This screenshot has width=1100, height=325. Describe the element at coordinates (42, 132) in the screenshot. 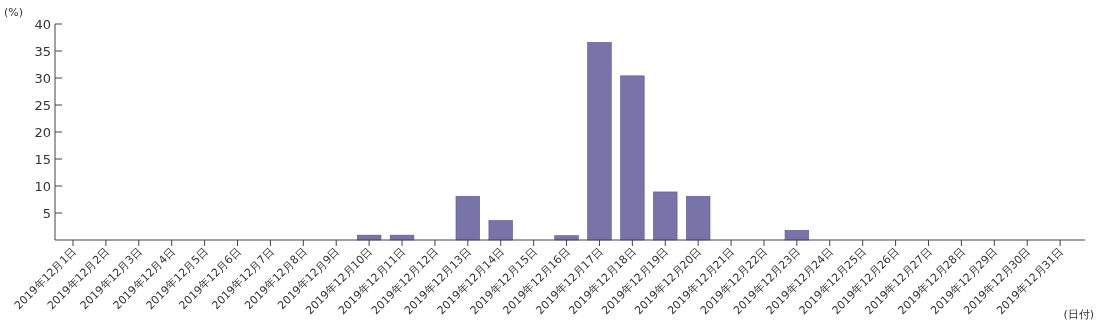

I see `y-tick-label: 20` at that location.